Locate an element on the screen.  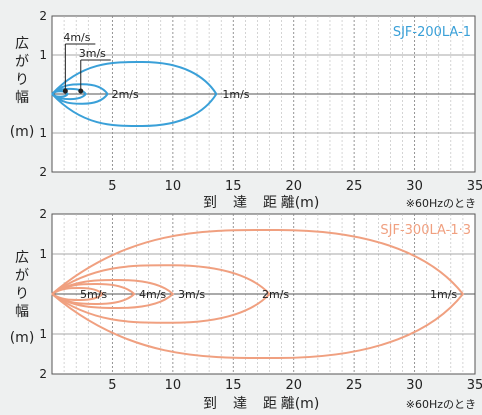
series-label: 5m/s is located at coordinates (93, 294).